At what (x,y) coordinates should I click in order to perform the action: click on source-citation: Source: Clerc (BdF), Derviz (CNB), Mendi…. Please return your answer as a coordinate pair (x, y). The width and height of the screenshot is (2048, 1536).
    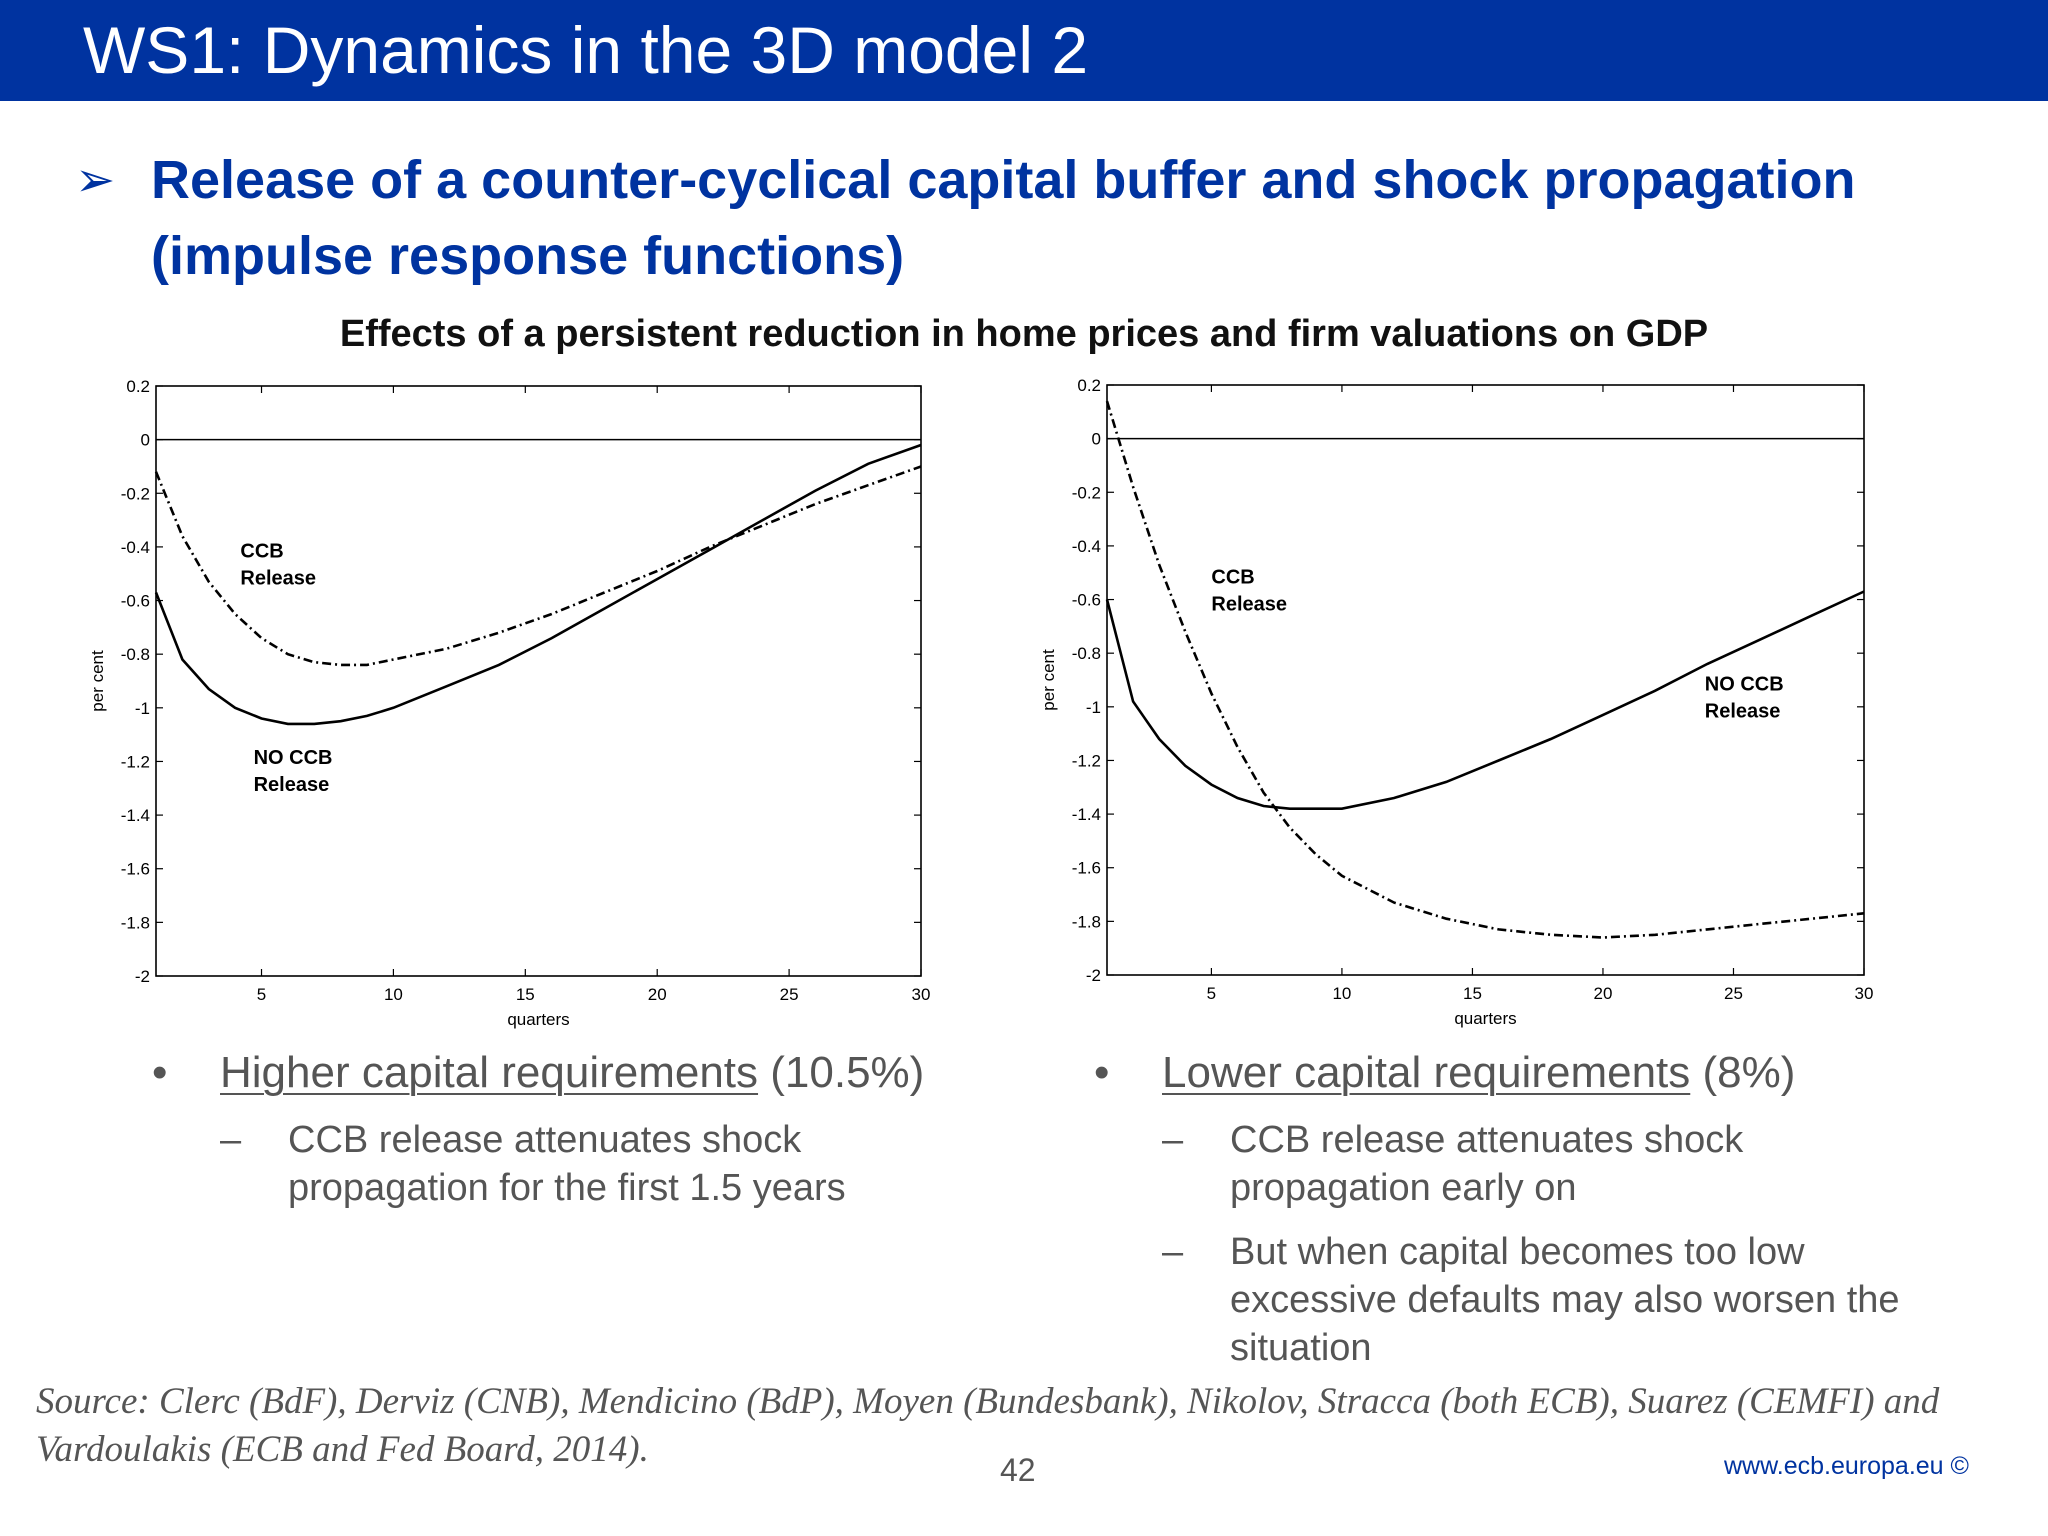
    Looking at the image, I should click on (988, 1425).